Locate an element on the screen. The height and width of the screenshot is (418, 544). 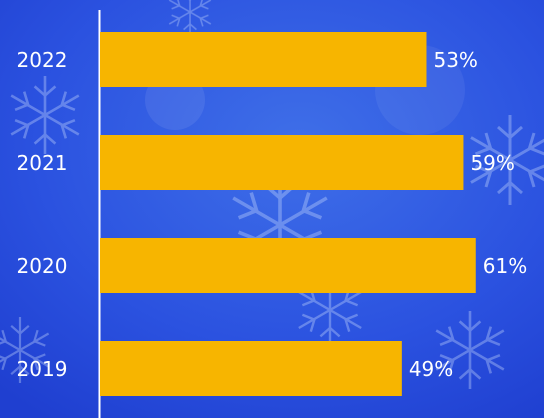
y-tick-label: 2022 is located at coordinates (42, 60).